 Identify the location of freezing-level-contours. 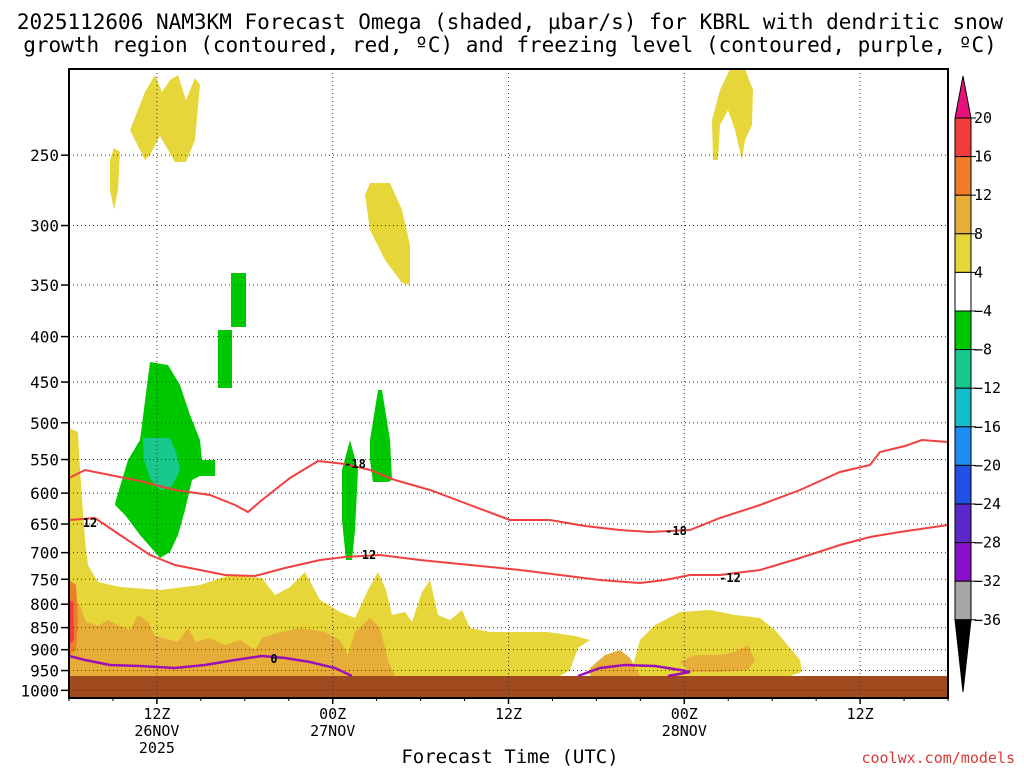
(380, 666).